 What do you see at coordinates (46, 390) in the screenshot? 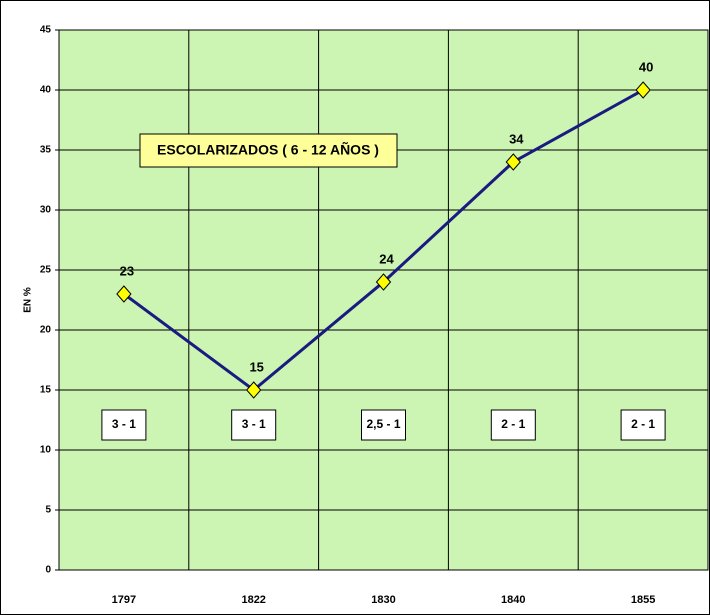
I see `y-tick-label: 15` at bounding box center [46, 390].